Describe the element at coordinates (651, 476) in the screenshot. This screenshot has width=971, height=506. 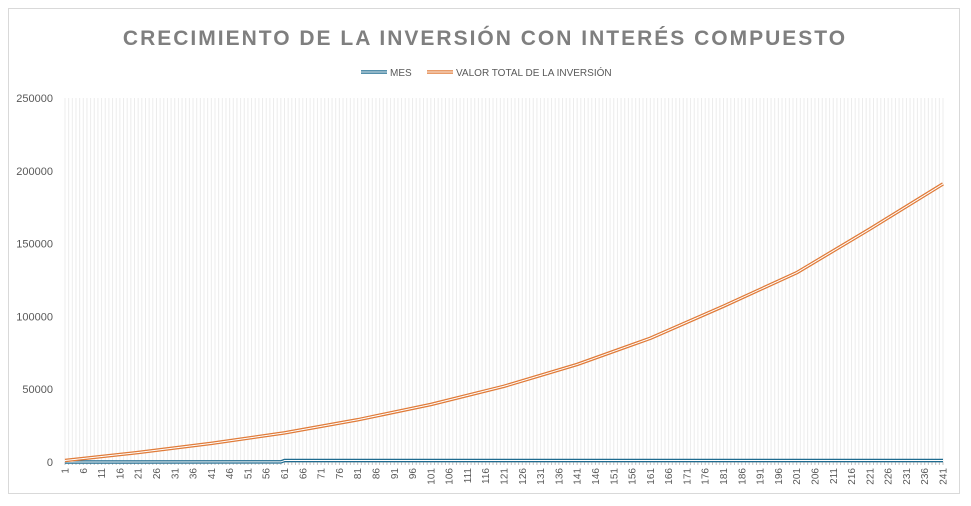
I see `x-tick-label: 161` at that location.